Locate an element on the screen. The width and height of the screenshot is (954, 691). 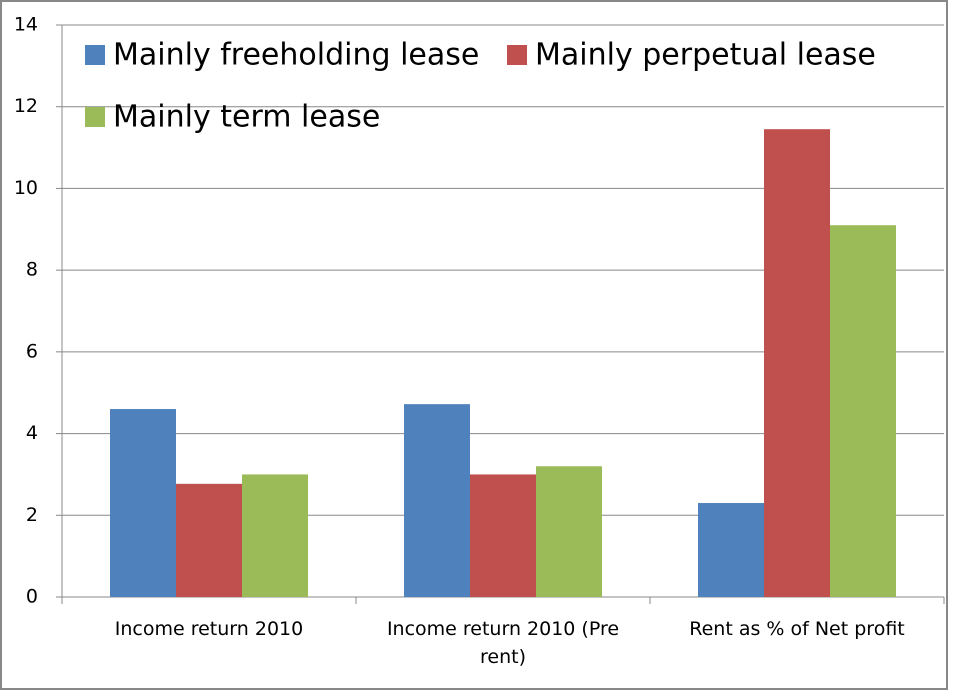
y-tick-label: 4 is located at coordinates (32, 433).